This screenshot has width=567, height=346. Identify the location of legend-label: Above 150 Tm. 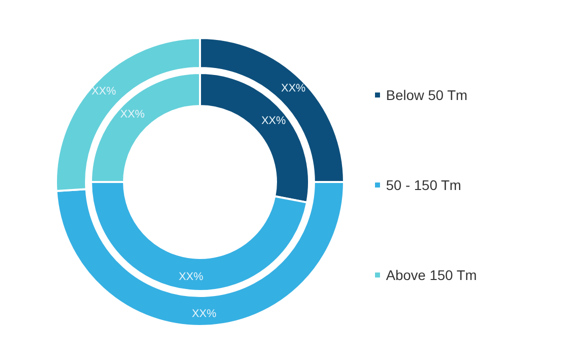
(431, 275).